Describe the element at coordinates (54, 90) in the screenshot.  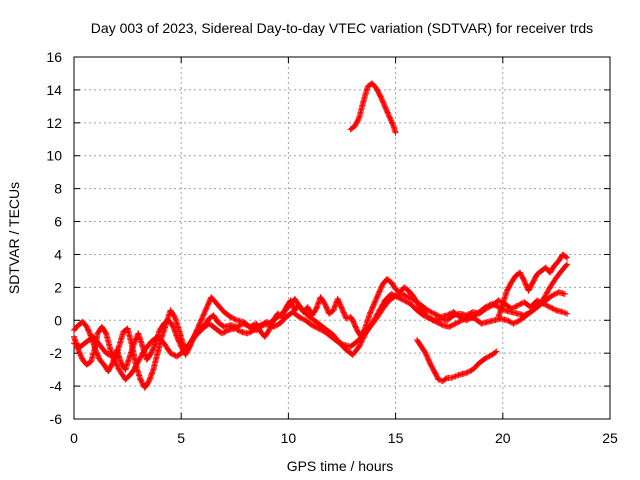
I see `y-tick-label: 14` at that location.